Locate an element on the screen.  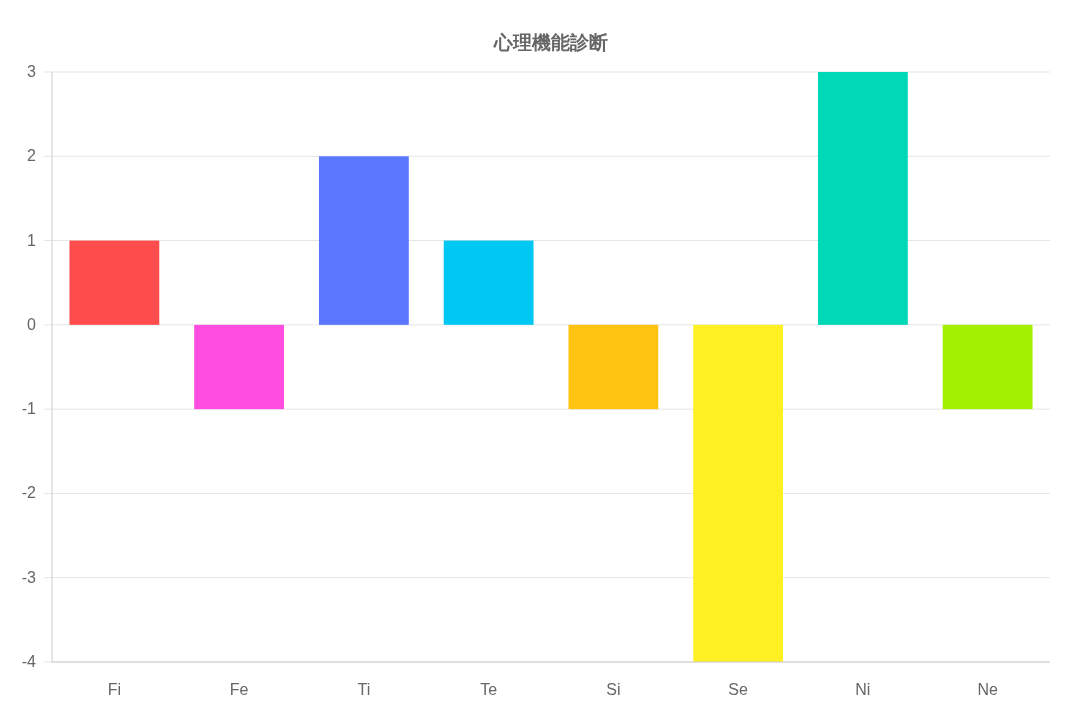
x-tick-label: Si is located at coordinates (613, 689).